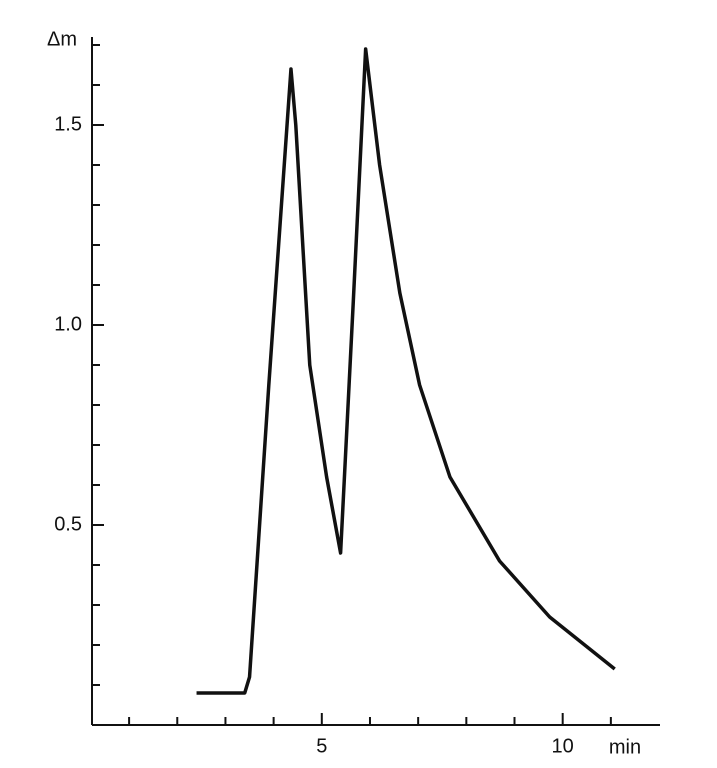 Image resolution: width=717 pixels, height=768 pixels. I want to click on y-tick-label: 1.0, so click(68, 324).